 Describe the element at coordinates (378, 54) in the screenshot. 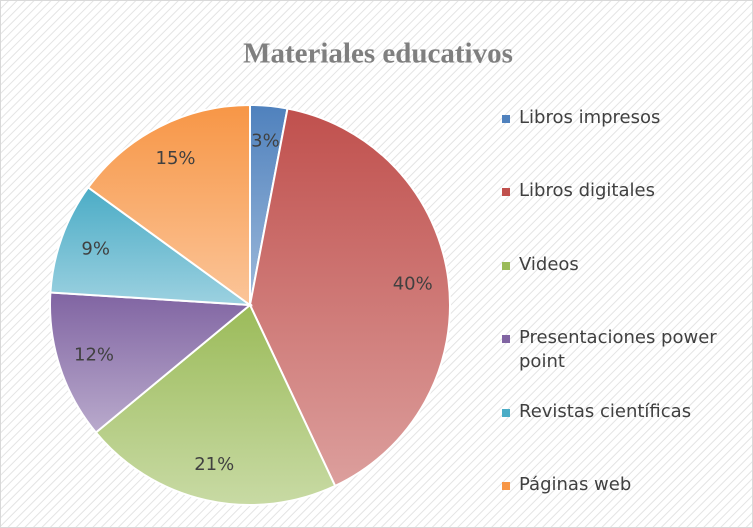

I see `chart-title: Materiales educativos` at that location.